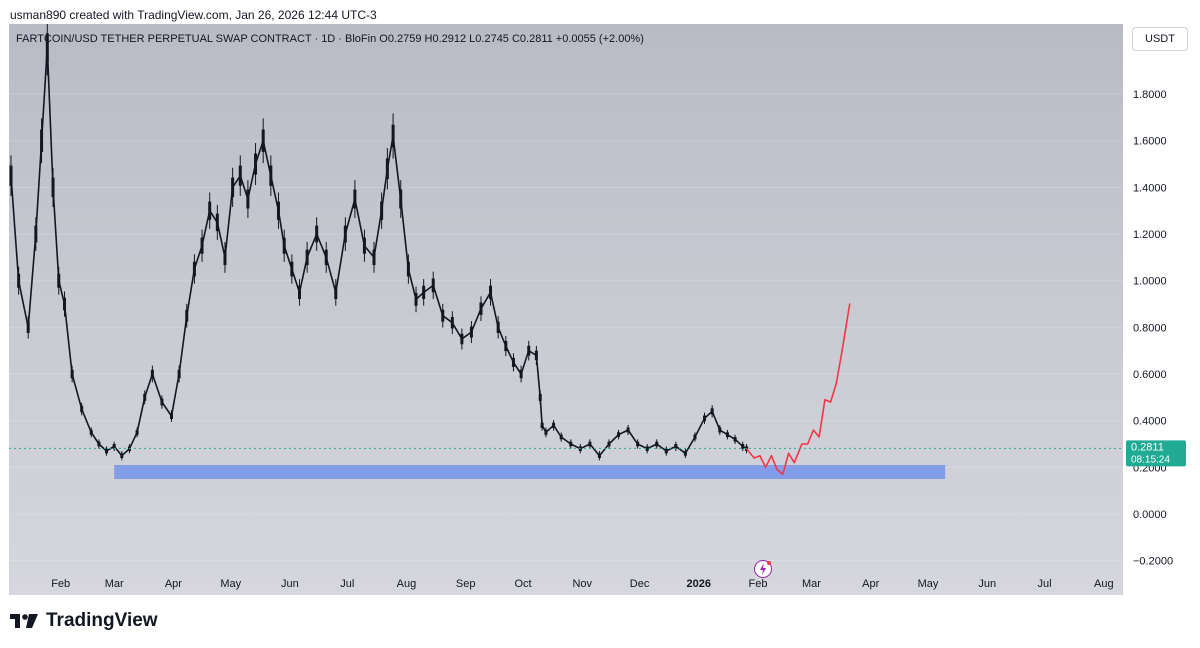 The height and width of the screenshot is (648, 1200). I want to click on brand-name: TradingView, so click(102, 620).